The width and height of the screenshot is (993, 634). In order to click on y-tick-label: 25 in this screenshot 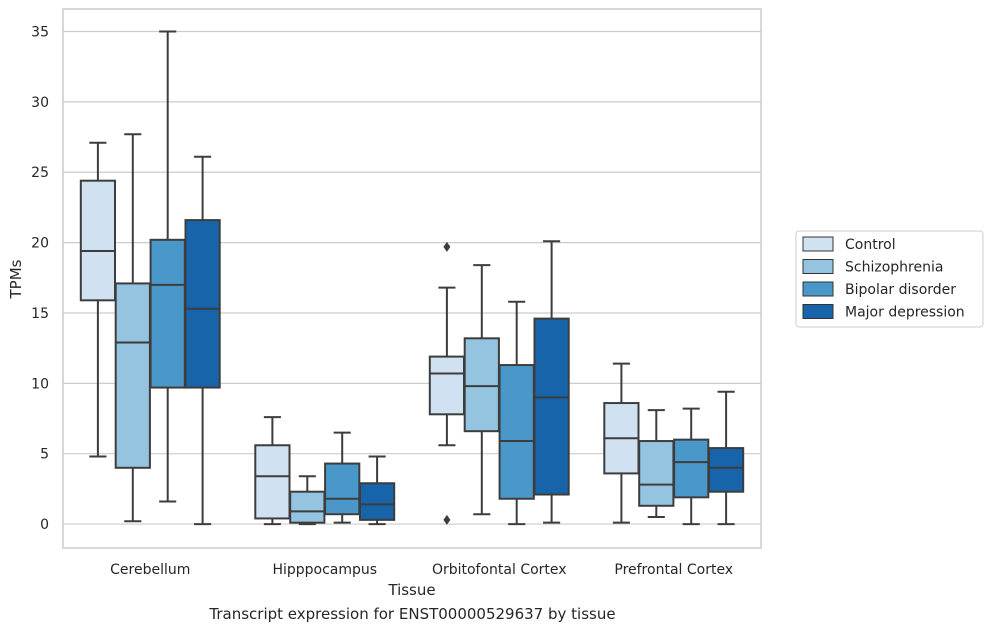, I will do `click(40, 173)`.